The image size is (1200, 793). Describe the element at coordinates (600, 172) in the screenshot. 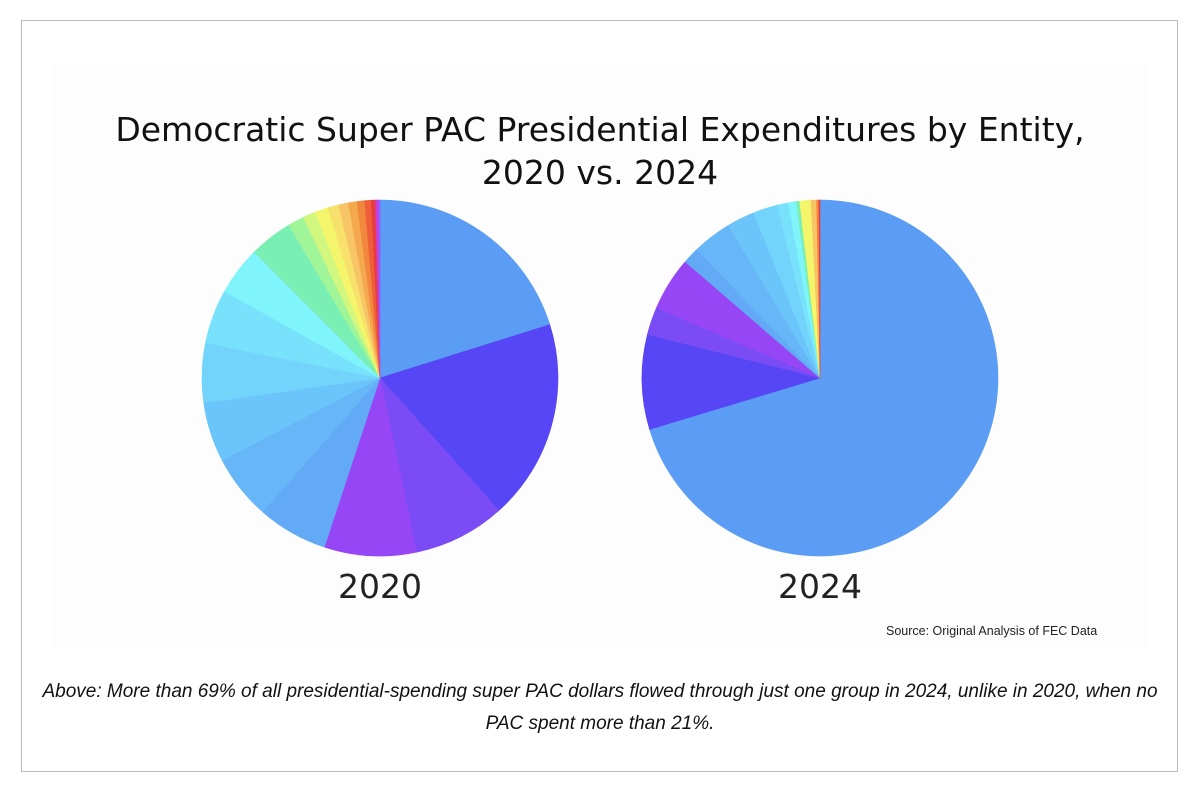

I see `chart-title-line2: 2020 vs. 2024` at that location.